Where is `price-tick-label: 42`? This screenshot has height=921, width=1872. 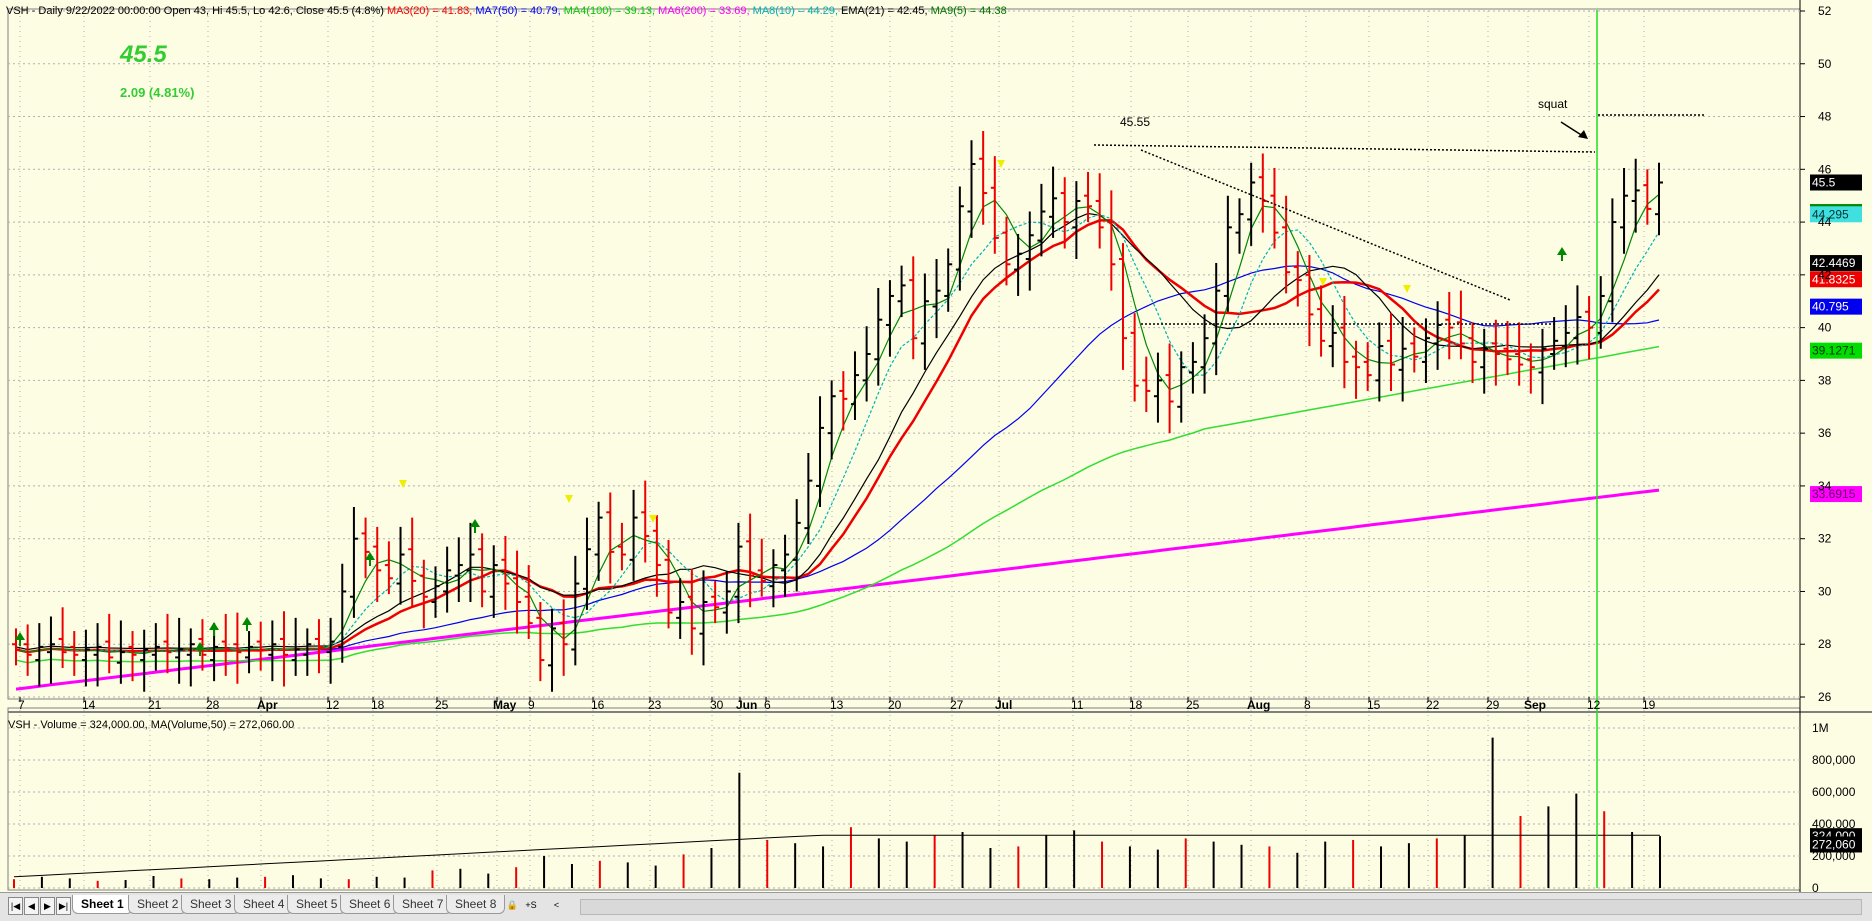 price-tick-label: 42 is located at coordinates (1825, 275).